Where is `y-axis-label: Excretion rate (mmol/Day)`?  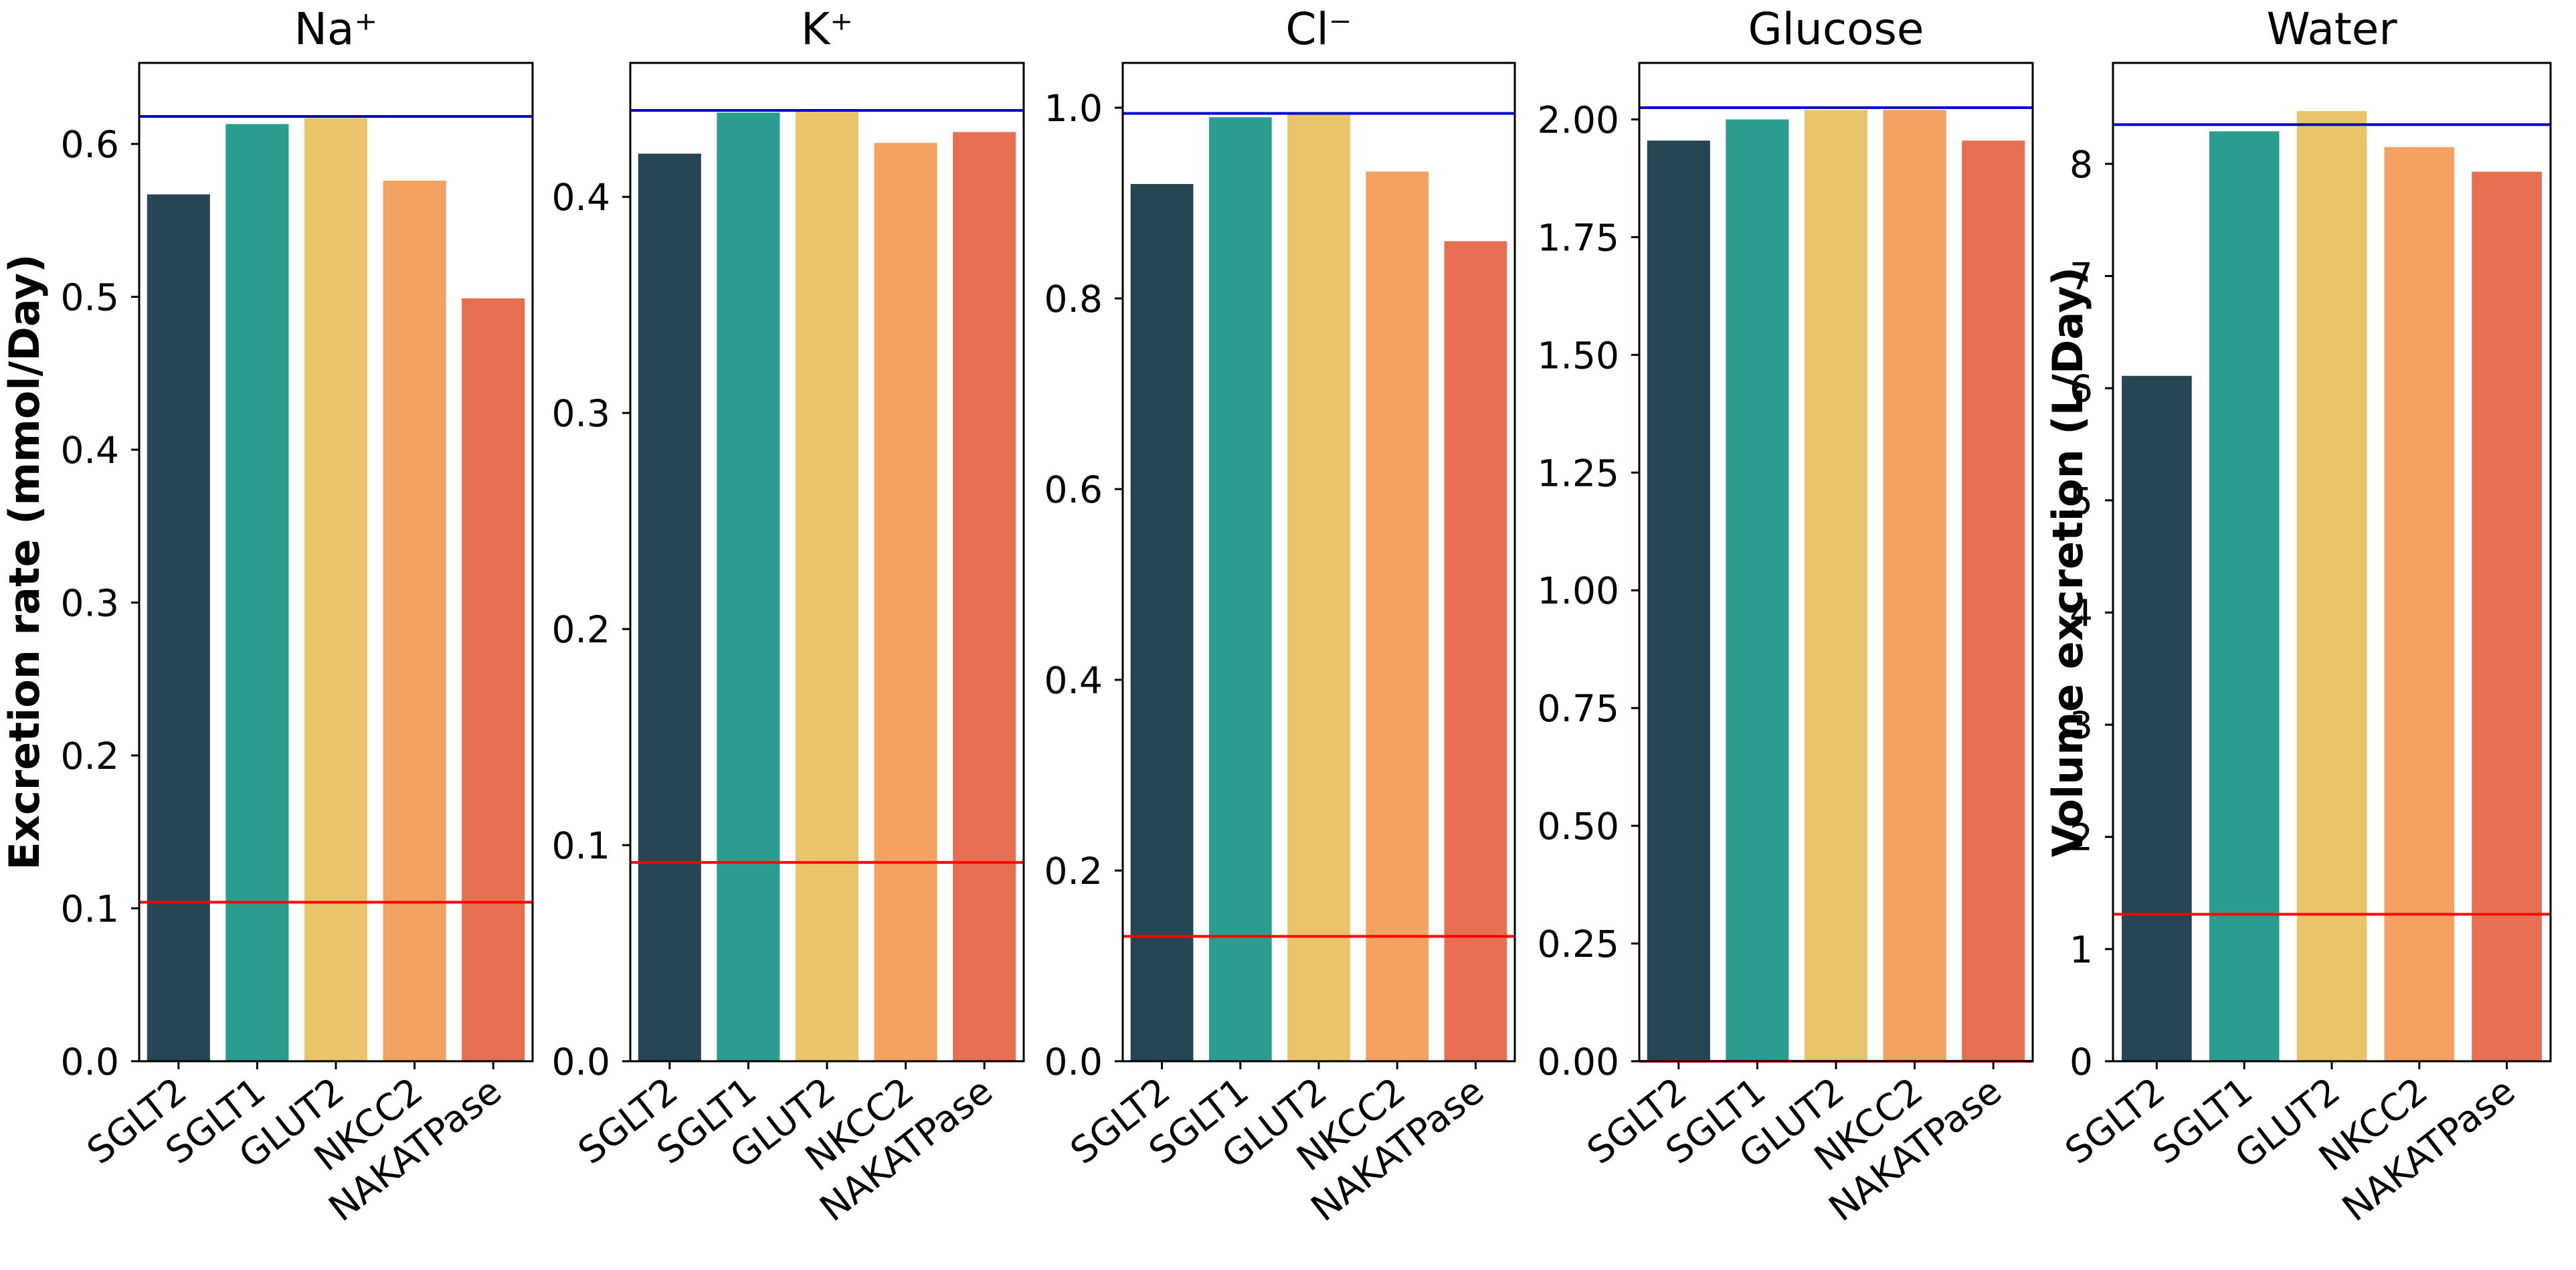 y-axis-label: Excretion rate (mmol/Day) is located at coordinates (25, 562).